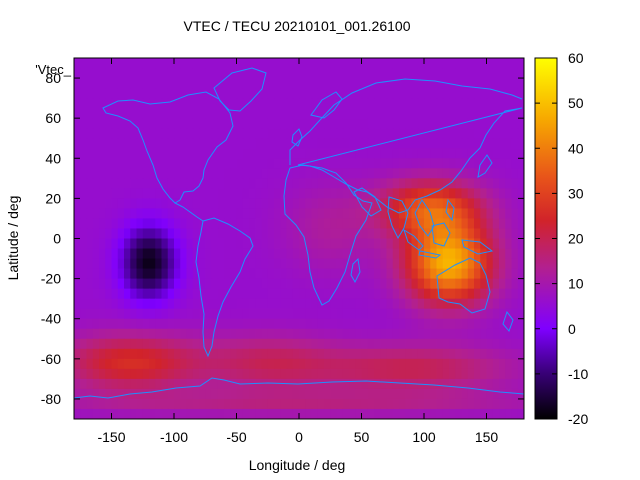 Image resolution: width=640 pixels, height=480 pixels. What do you see at coordinates (296, 26) in the screenshot?
I see `chart-title: VTEC / TECU 20210101_001.26100` at bounding box center [296, 26].